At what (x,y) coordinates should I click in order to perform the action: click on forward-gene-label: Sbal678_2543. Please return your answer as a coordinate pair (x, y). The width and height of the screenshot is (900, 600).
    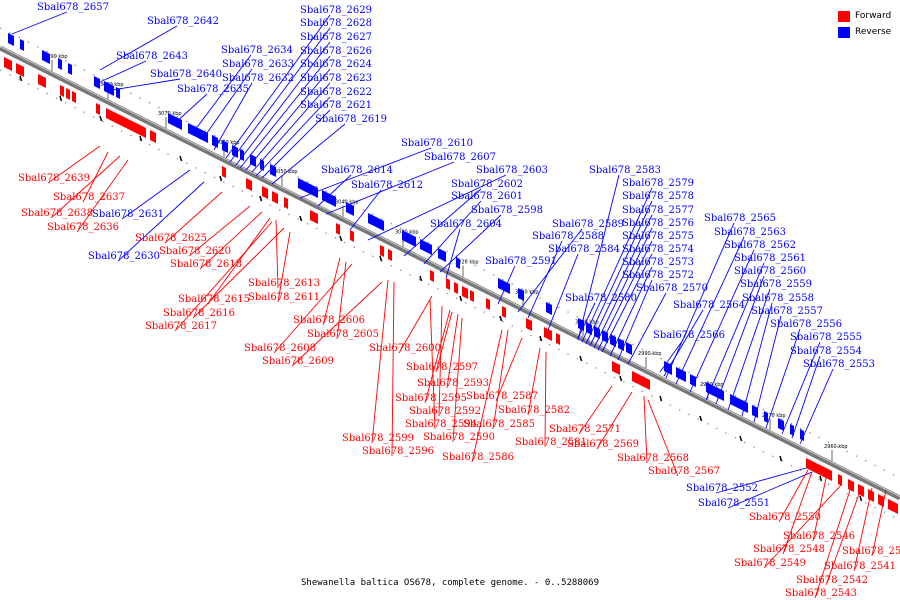
    Looking at the image, I should click on (821, 593).